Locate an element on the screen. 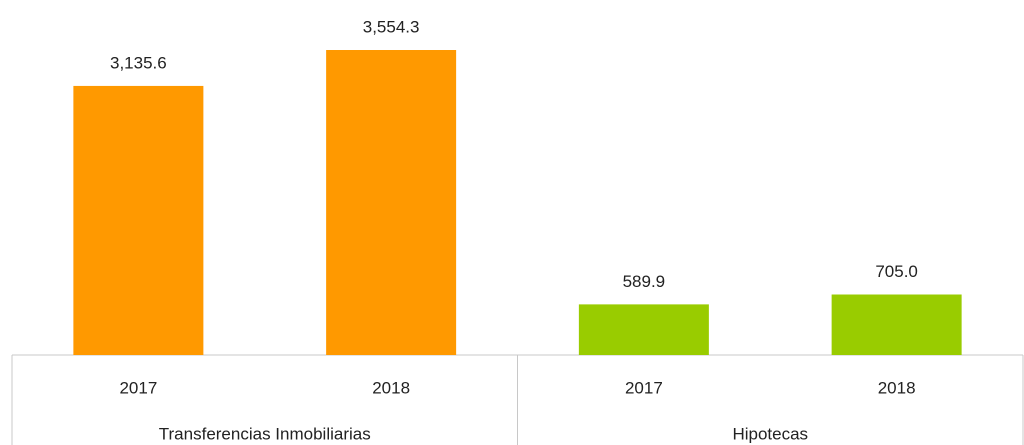  value-label: 589.9 is located at coordinates (644, 281).